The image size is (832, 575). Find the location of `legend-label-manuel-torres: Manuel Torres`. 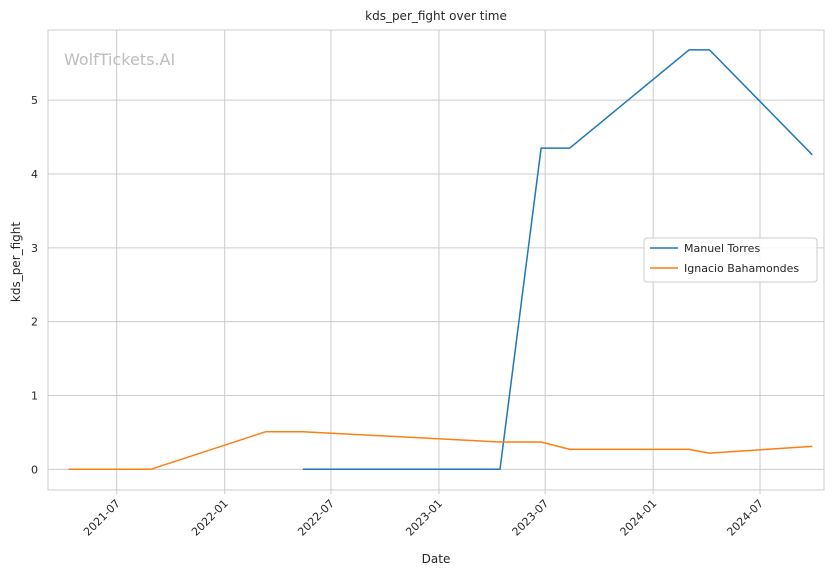

legend-label-manuel-torres: Manuel Torres is located at coordinates (722, 248).